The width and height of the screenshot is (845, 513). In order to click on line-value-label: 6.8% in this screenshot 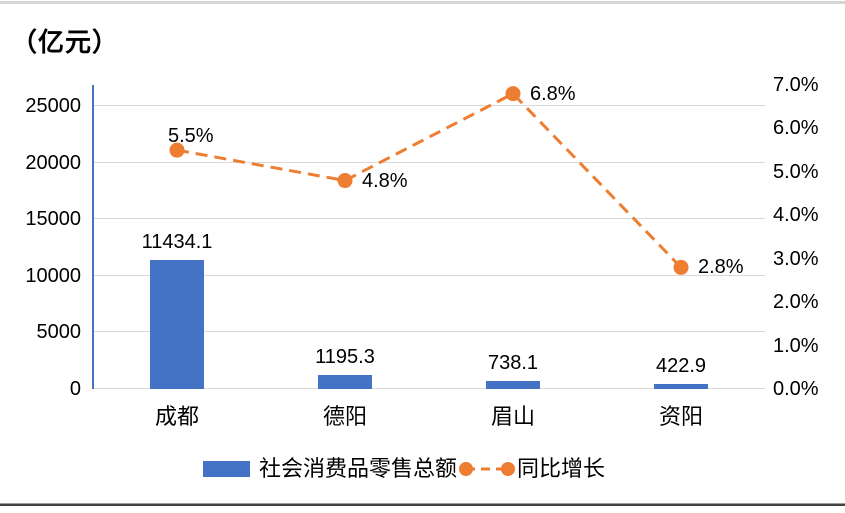, I will do `click(553, 93)`.